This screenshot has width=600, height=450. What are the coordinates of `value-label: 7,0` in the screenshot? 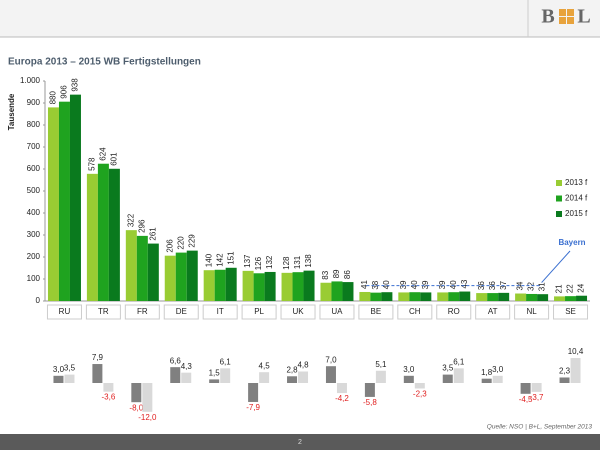 It's located at (331, 359).